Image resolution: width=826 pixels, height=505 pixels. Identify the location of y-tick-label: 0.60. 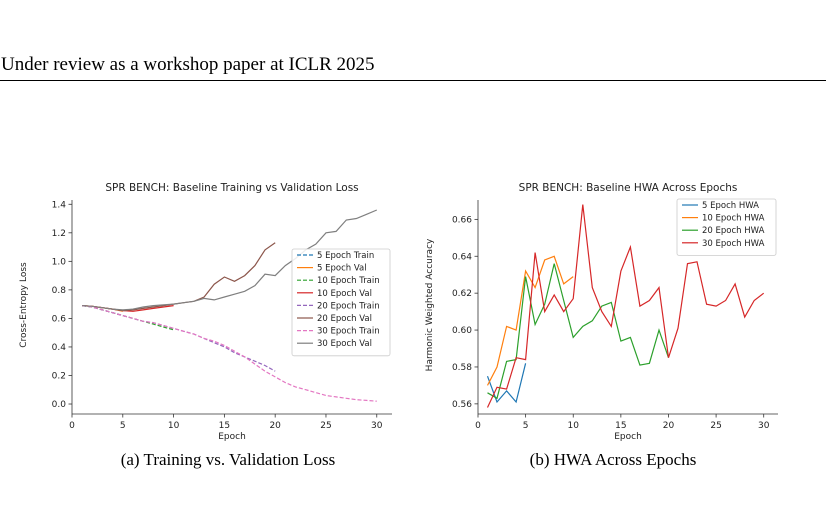
(462, 331).